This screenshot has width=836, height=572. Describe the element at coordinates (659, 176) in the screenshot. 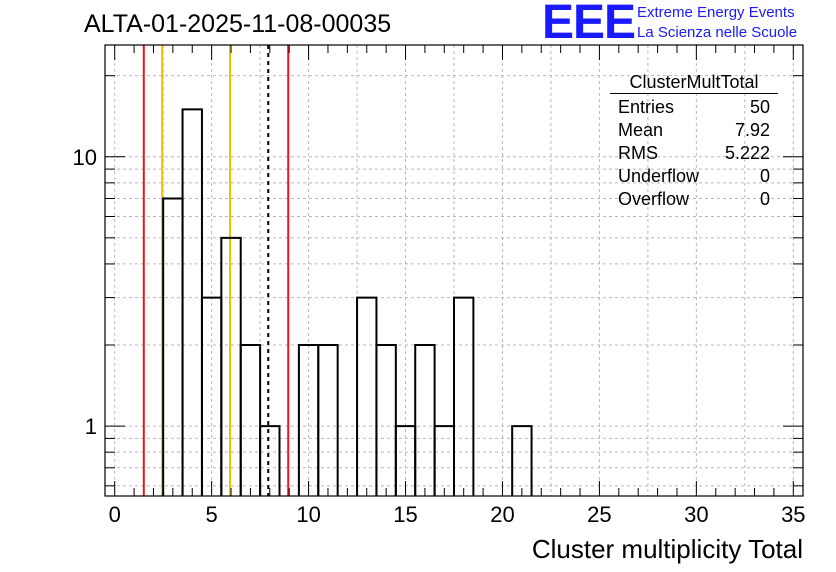

I see `stat-label: Underflow` at that location.